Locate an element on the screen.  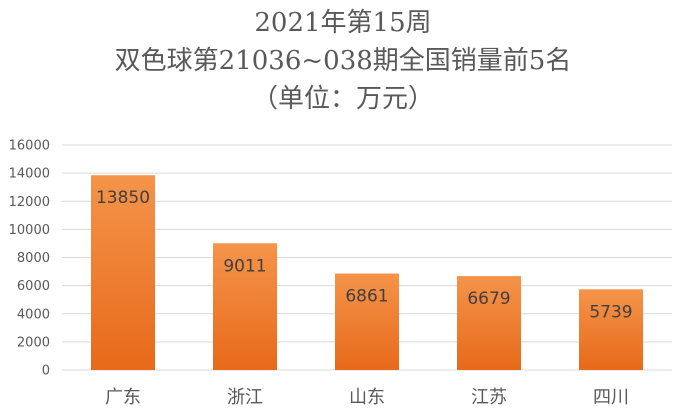
y-tick-label: 4000 is located at coordinates (33, 314).